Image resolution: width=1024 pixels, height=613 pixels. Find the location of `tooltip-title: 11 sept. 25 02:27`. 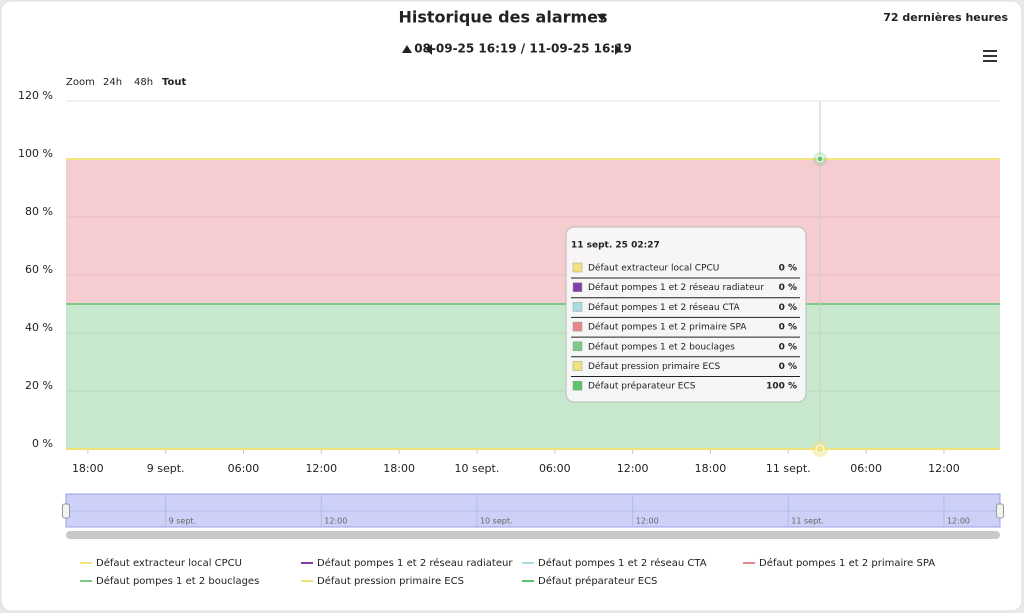

tooltip-title: 11 sept. 25 02:27 is located at coordinates (615, 246).